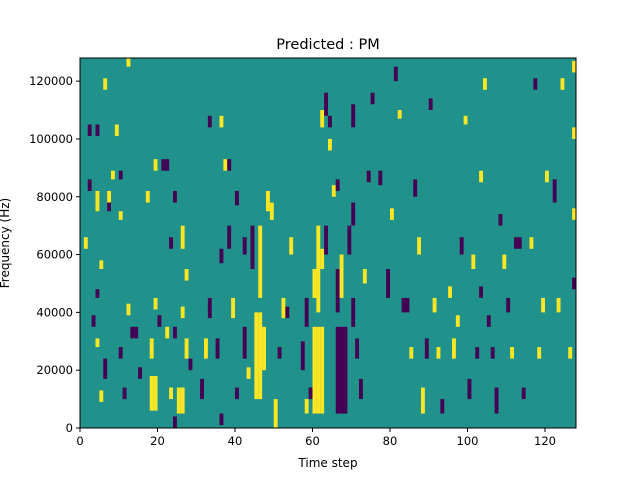  Describe the element at coordinates (390, 441) in the screenshot. I see `x-tick-label: 80` at that location.